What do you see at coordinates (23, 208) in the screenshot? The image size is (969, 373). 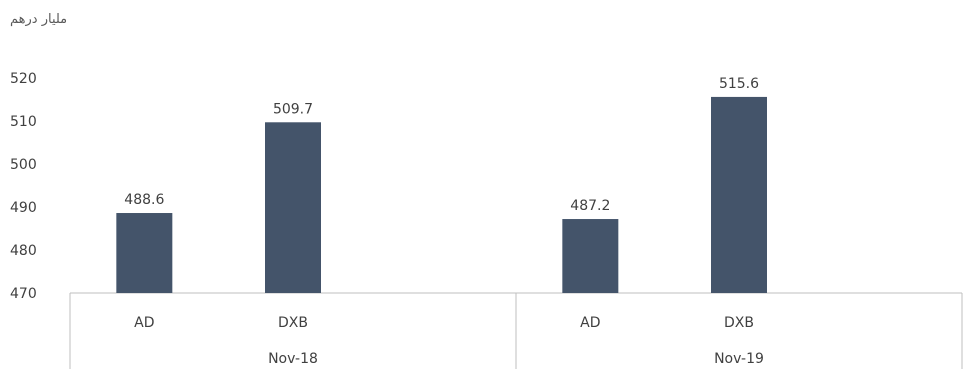 I see `y-tick-label: 490` at bounding box center [23, 208].